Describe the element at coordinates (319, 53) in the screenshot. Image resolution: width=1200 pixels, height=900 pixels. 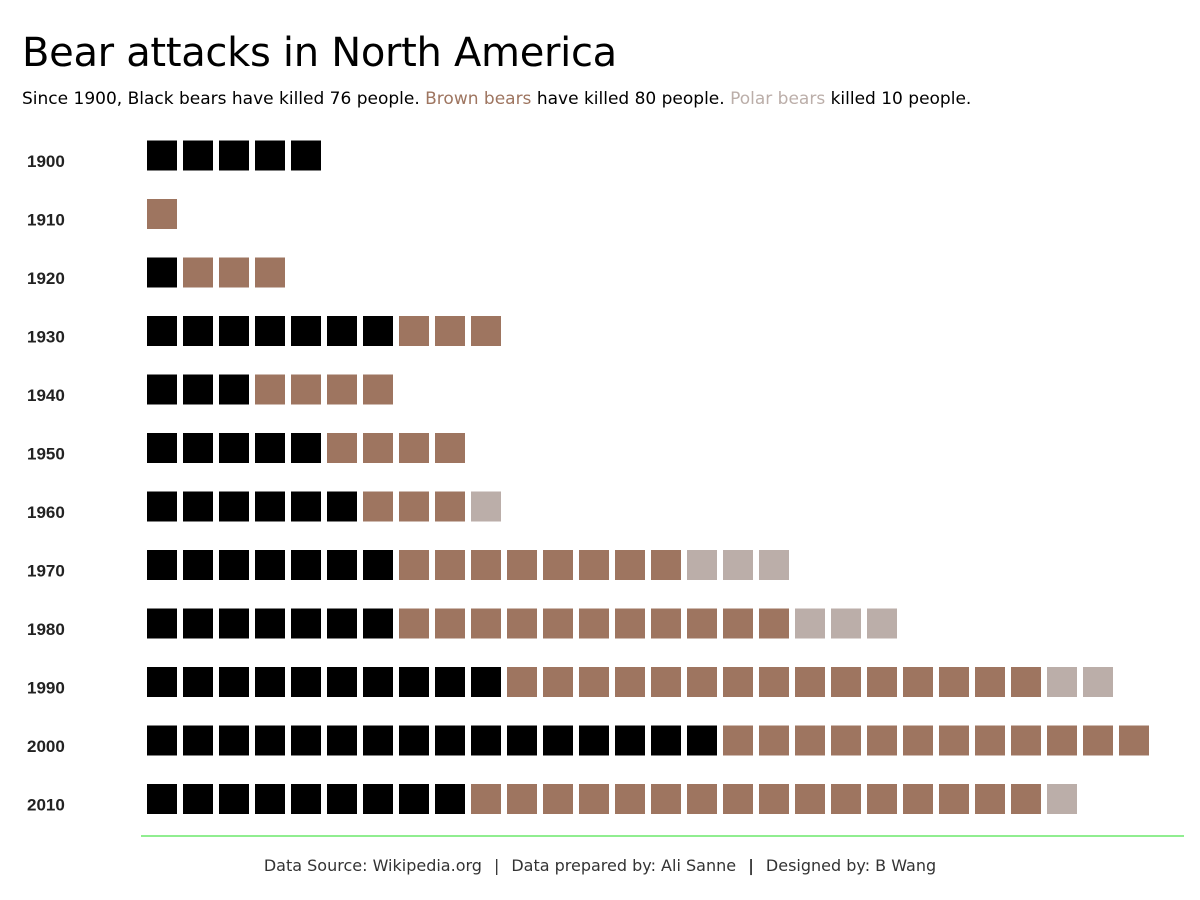
I see `chart-title: Bear attacks in North America` at that location.